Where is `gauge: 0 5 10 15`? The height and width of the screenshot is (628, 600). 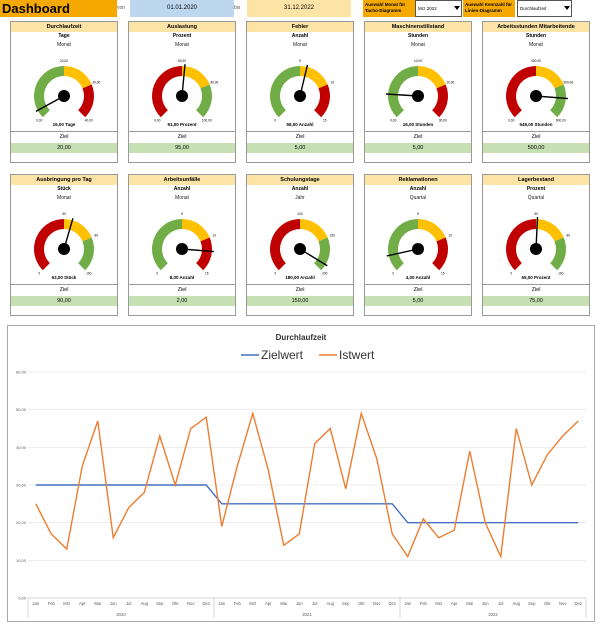
gauge: 0 5 10 15 is located at coordinates (184, 243).